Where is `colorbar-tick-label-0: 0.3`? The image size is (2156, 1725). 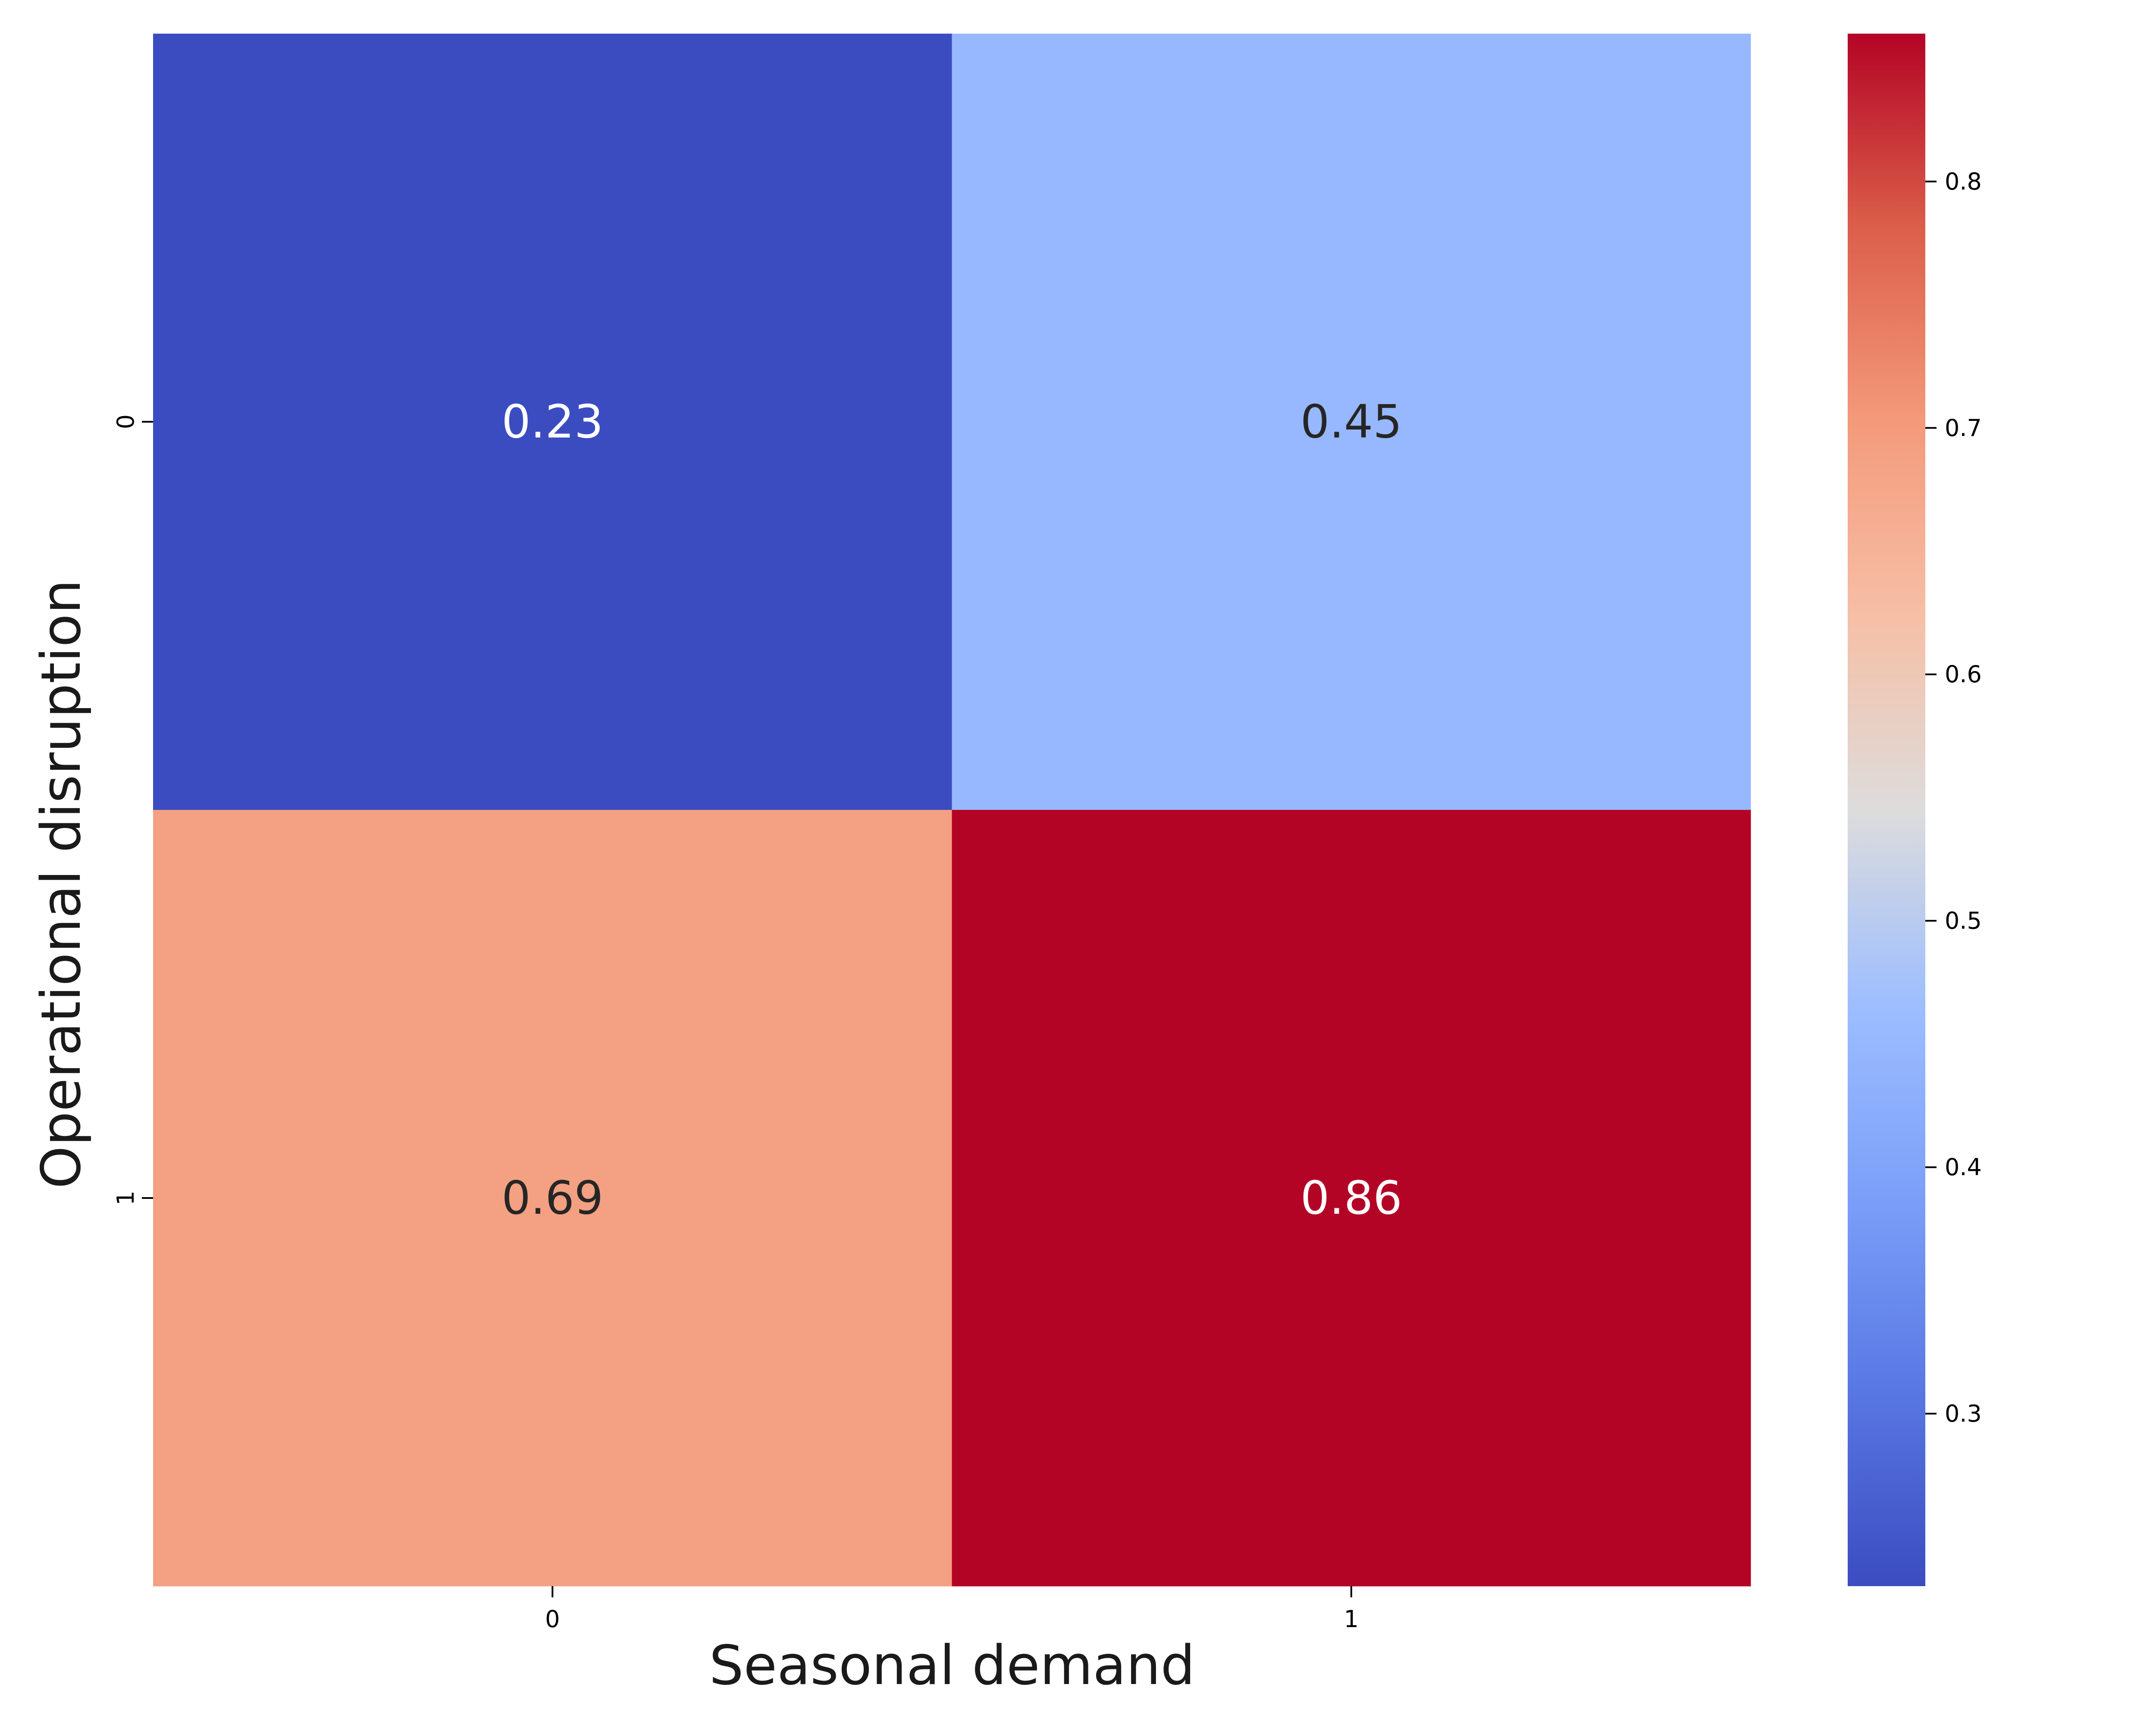
colorbar-tick-label-0: 0.3 is located at coordinates (1963, 1414).